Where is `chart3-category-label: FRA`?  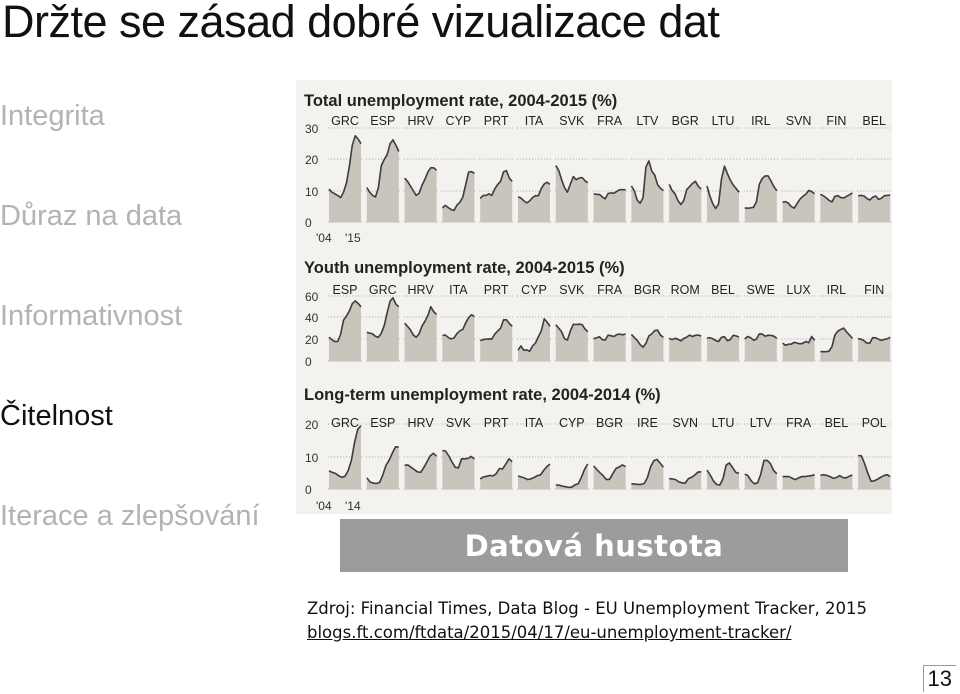
chart3-category-label: FRA is located at coordinates (799, 423).